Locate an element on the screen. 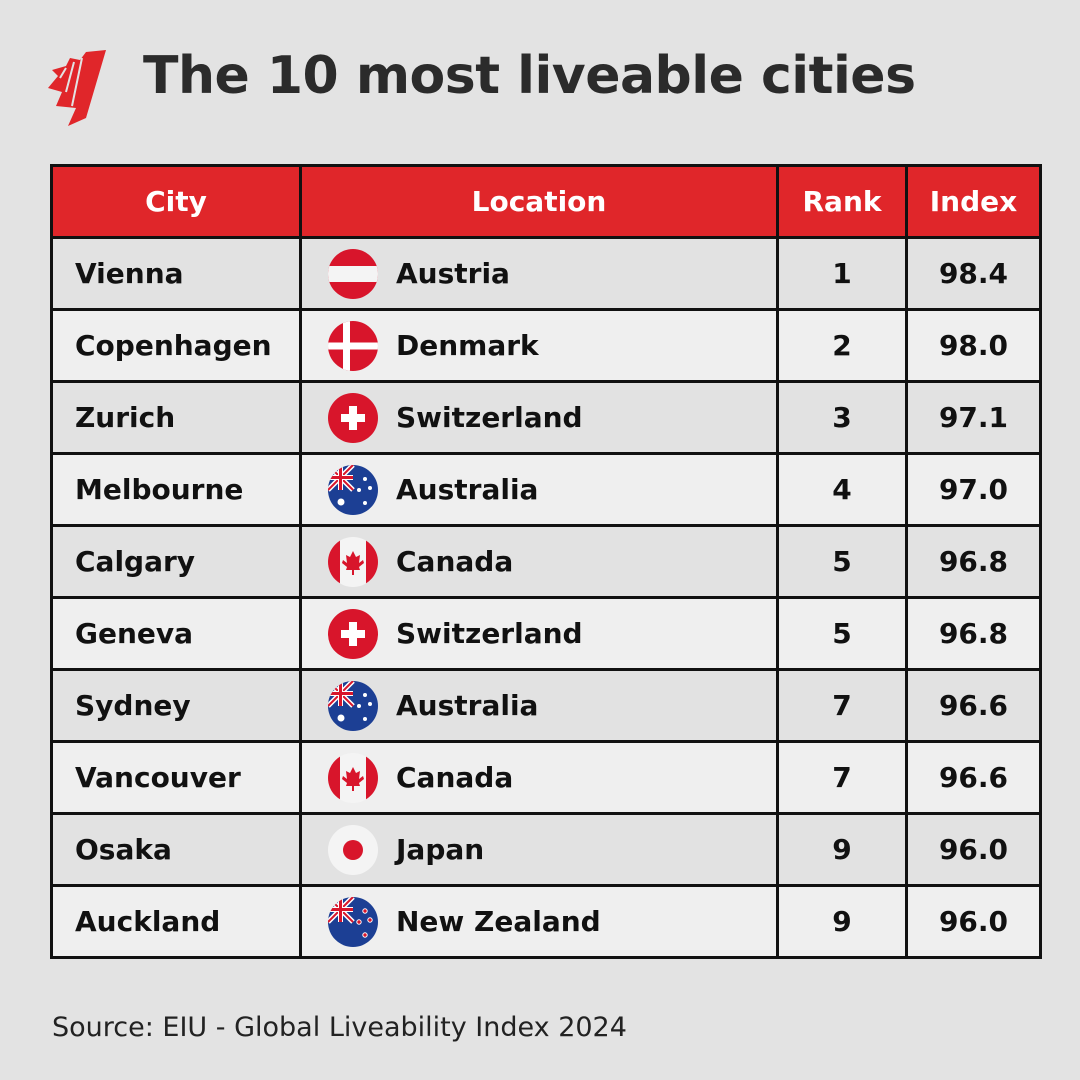  column-header-index: Index is located at coordinates (973, 201).